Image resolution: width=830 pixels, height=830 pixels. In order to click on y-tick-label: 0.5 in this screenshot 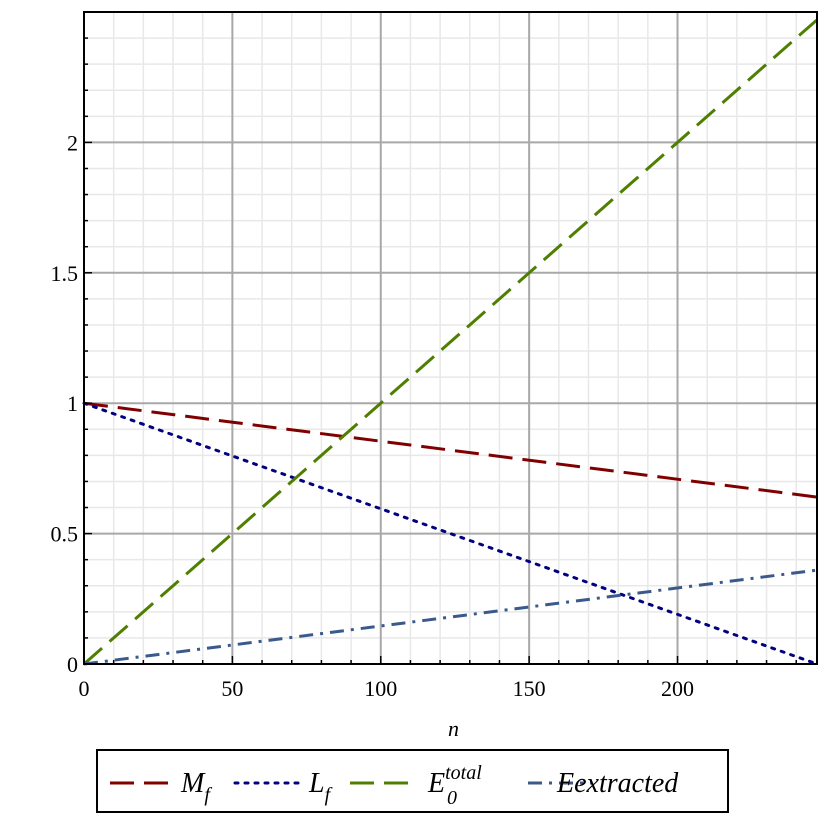, I will do `click(65, 534)`.